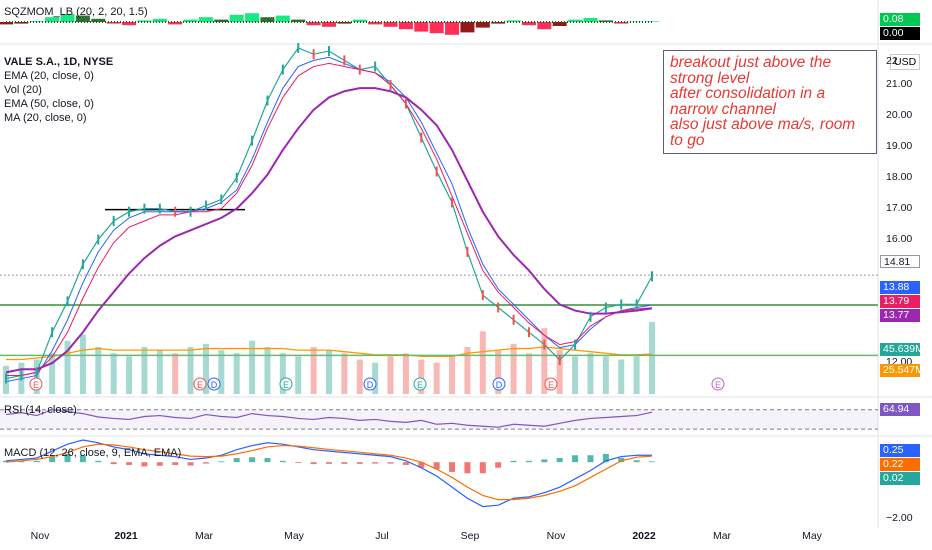 The height and width of the screenshot is (550, 932). I want to click on annotation-line: to go, so click(687, 140).